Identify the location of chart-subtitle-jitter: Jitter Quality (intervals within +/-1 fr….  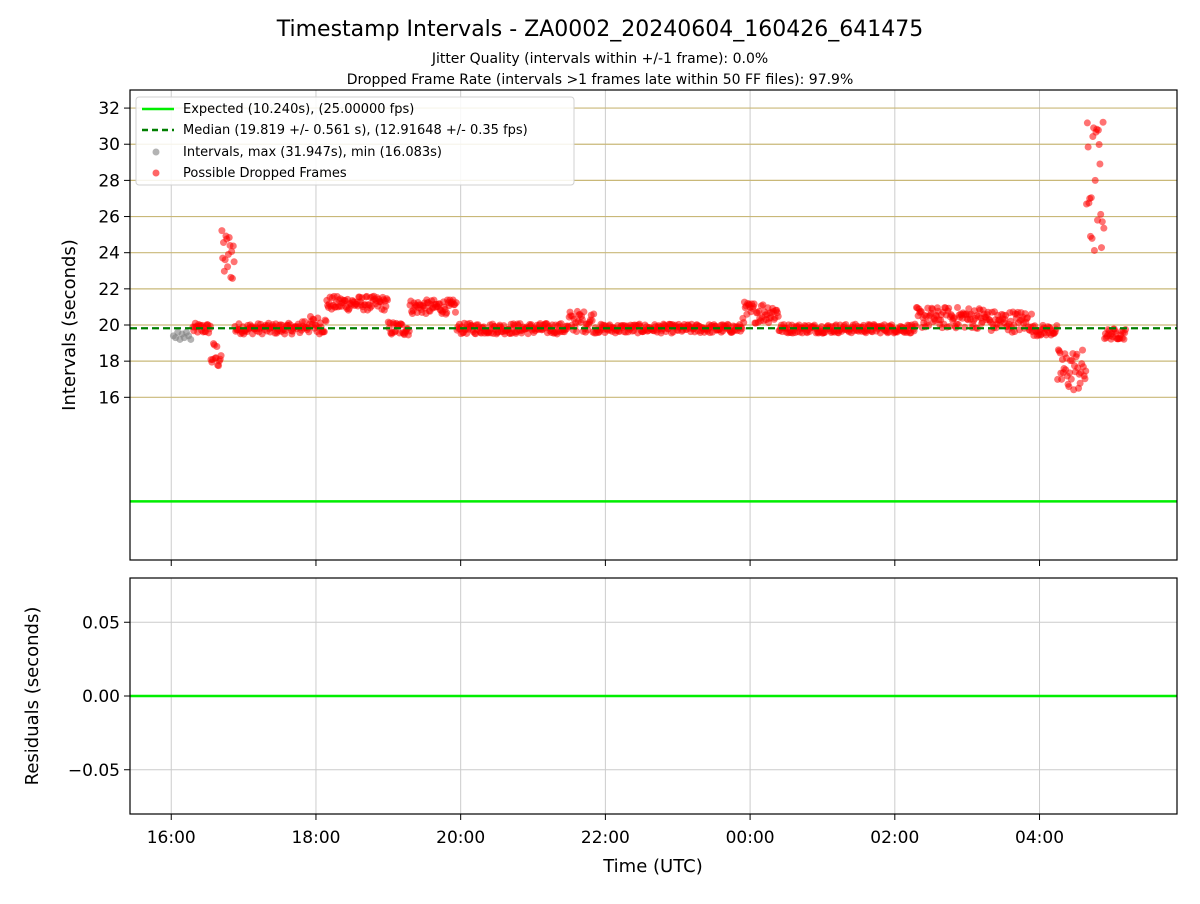
(599, 59).